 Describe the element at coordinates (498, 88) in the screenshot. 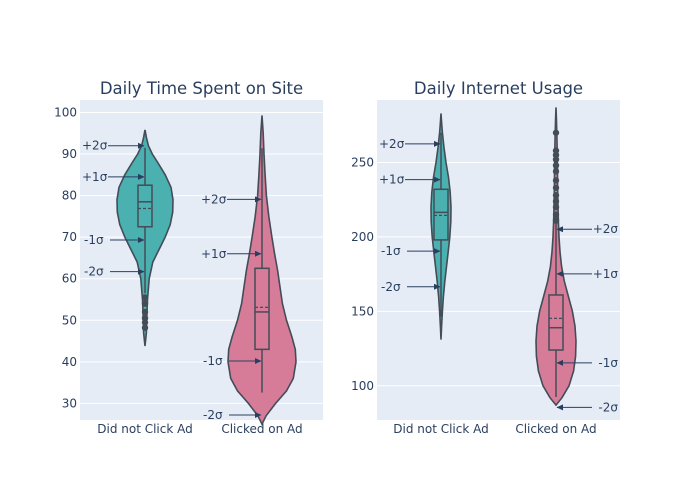

I see `subplot-title: Daily Internet Usage` at that location.